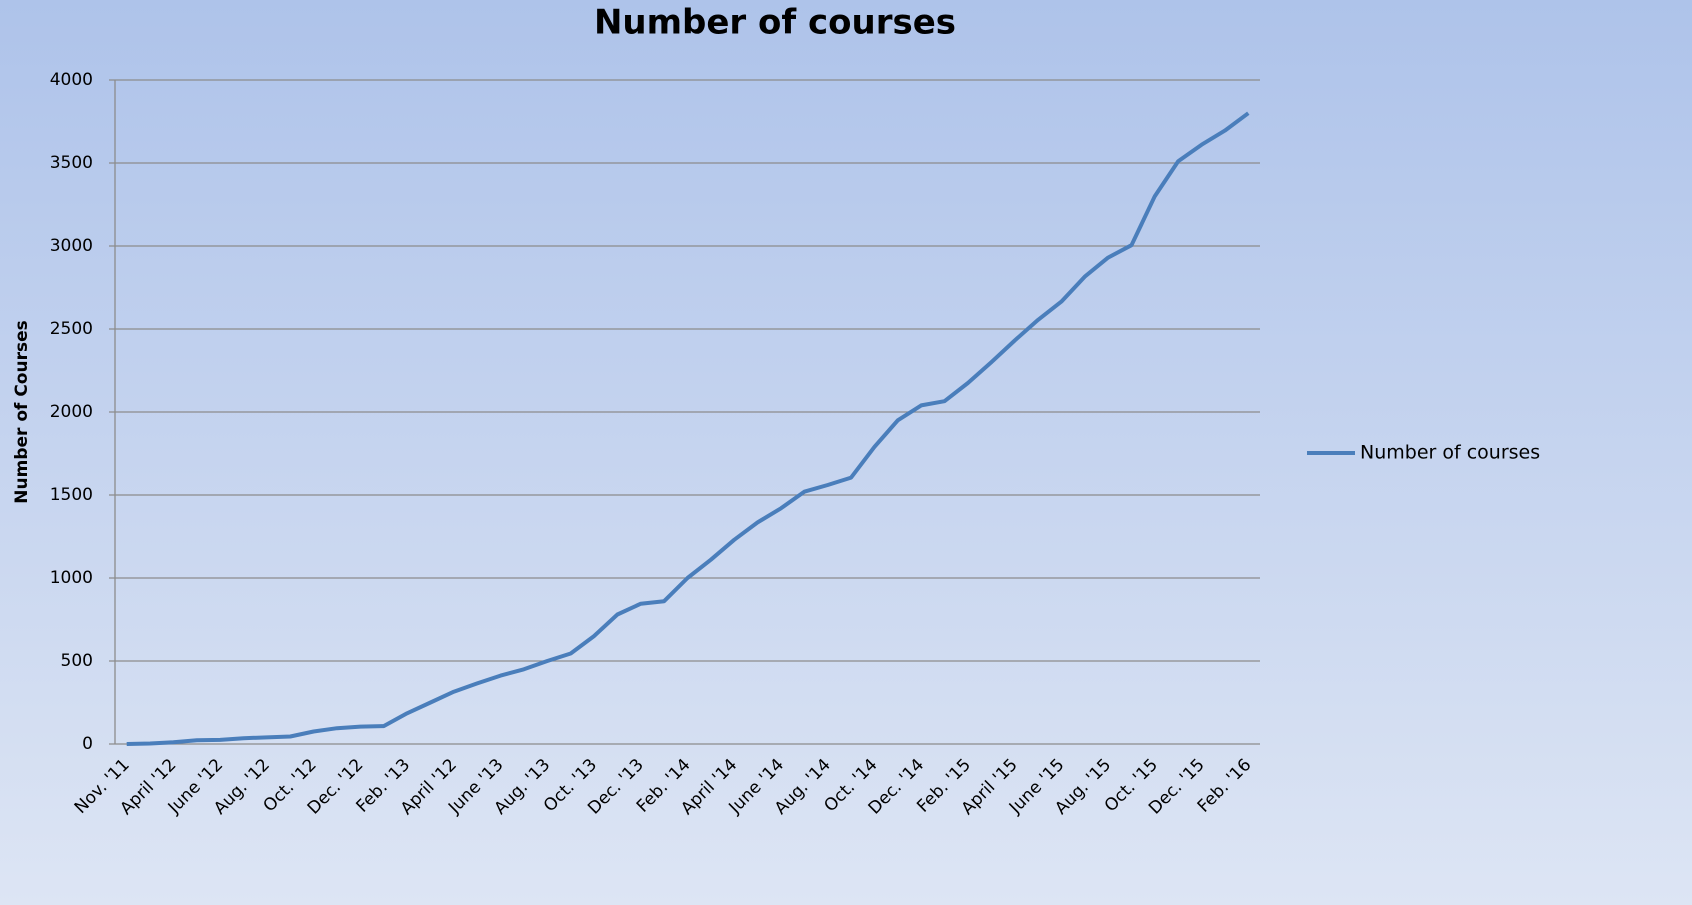 This screenshot has width=1692, height=905. I want to click on y-tick-label: 1500, so click(71, 495).